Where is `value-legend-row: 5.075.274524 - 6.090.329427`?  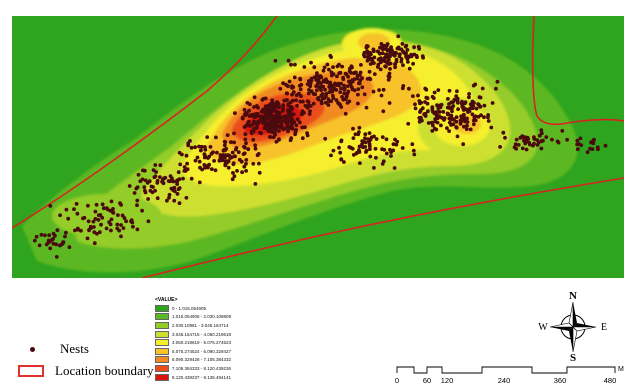
value-legend-row: 5.075.274524 - 6.090.329427 is located at coordinates (215, 351).